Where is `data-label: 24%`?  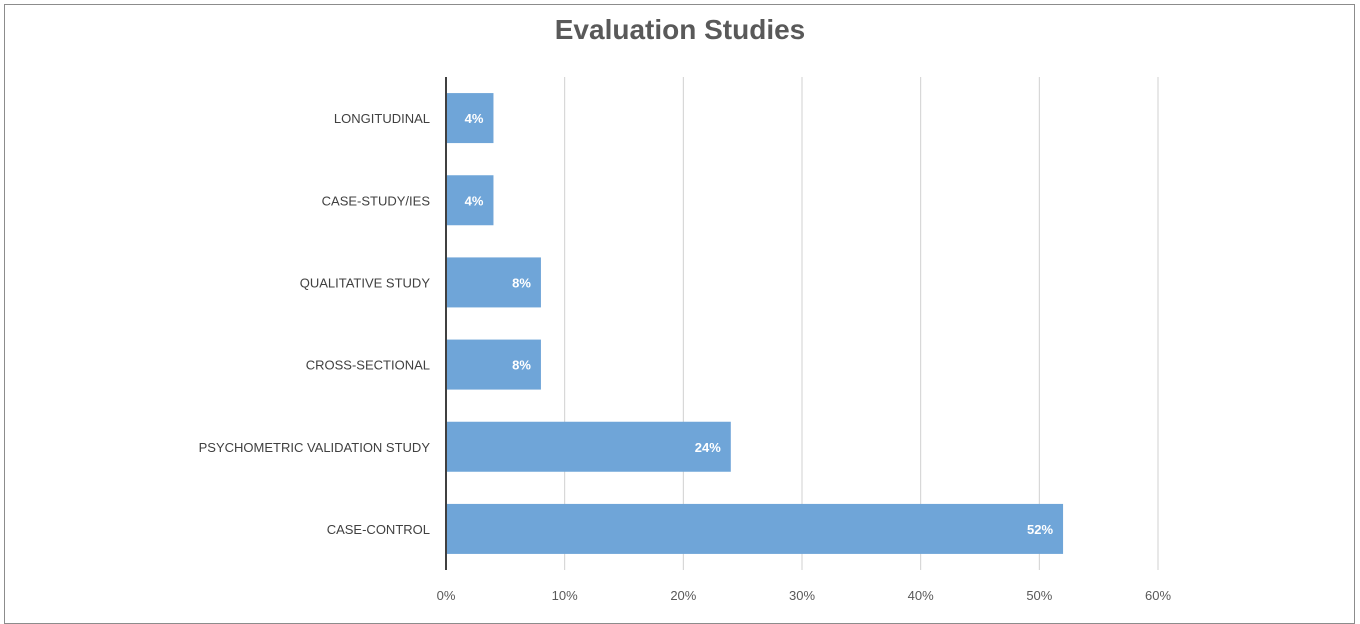
data-label: 24% is located at coordinates (708, 447).